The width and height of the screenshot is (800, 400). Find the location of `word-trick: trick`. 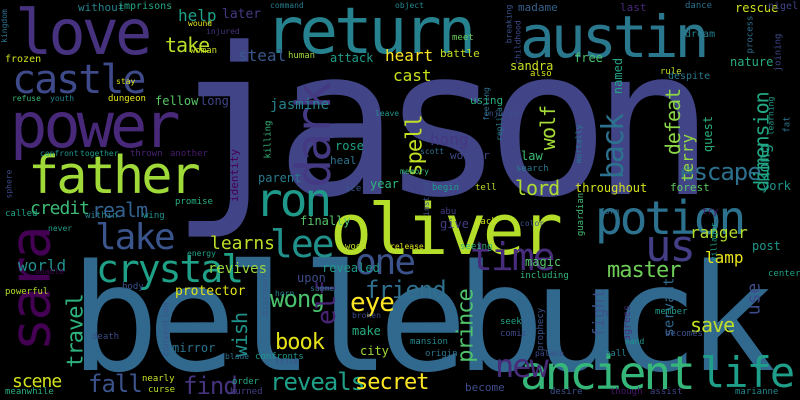

word-trick: trick is located at coordinates (287, 361).